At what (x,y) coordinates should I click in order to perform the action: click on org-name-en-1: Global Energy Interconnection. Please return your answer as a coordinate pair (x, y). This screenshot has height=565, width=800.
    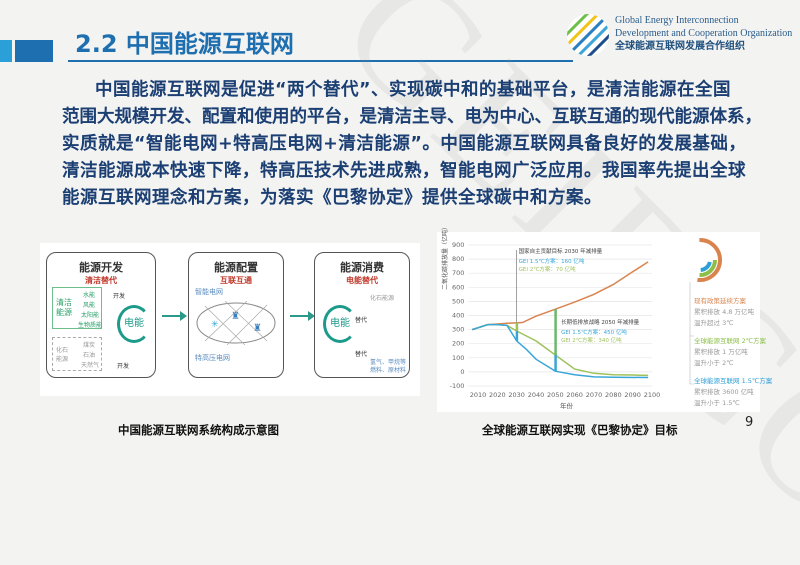
    Looking at the image, I should click on (677, 20).